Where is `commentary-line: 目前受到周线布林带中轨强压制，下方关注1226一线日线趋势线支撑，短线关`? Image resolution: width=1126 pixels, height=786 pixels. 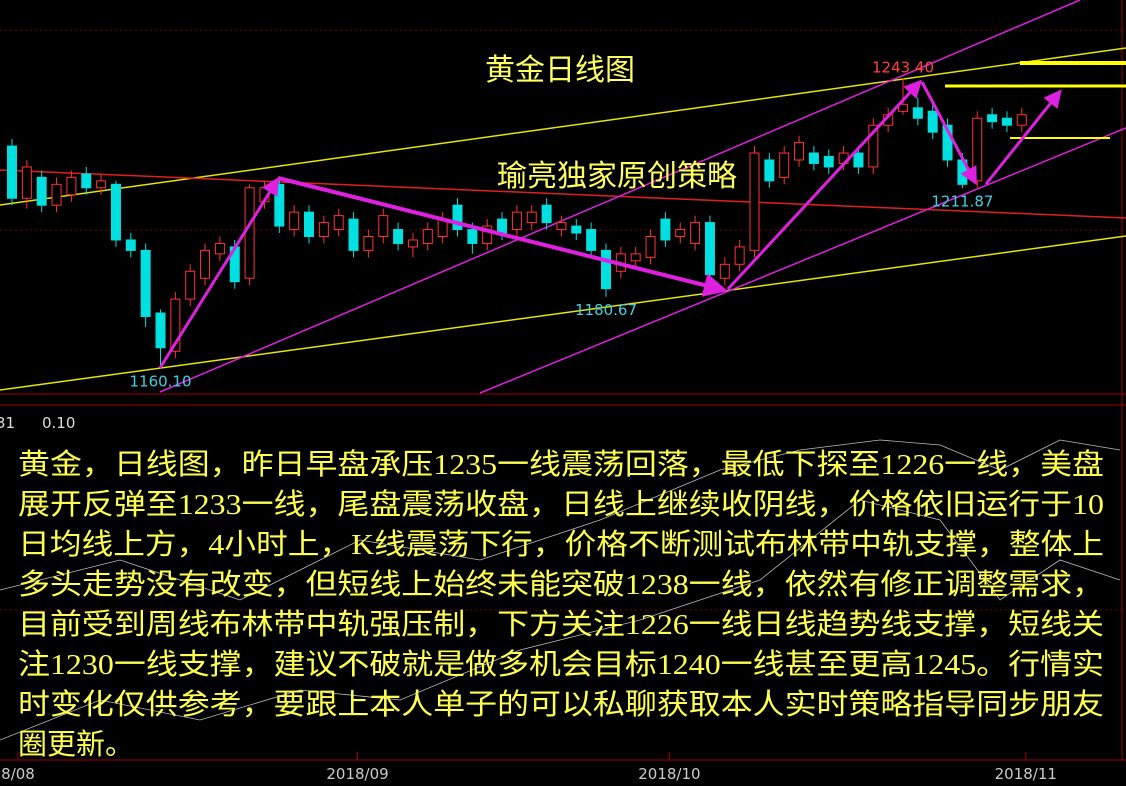 commentary-line: 目前受到周线布林带中轨强压制，下方关注1226一线日线趋势线支撑，短线关 is located at coordinates (561, 624).